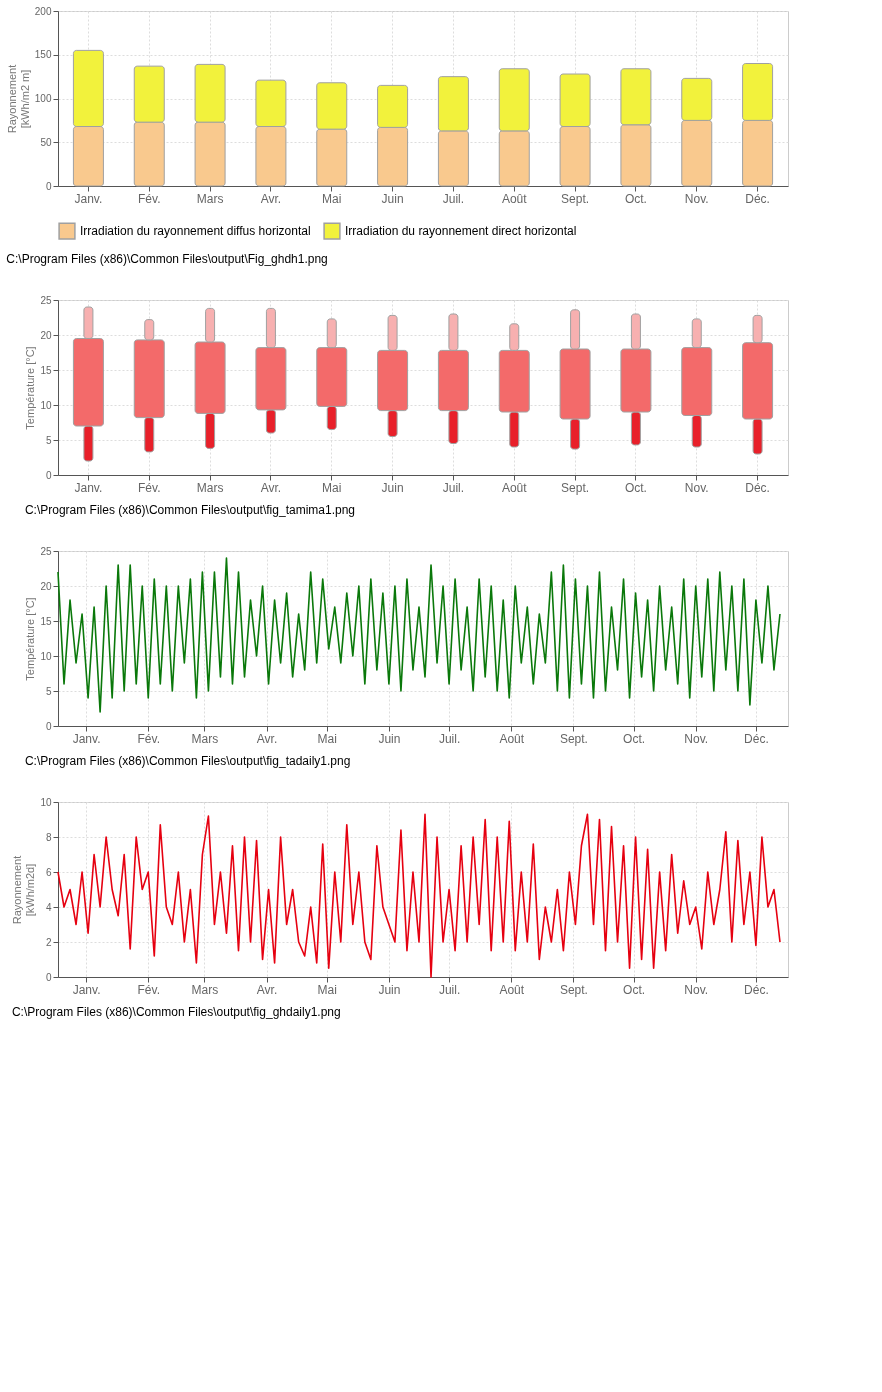 The height and width of the screenshot is (1392, 882). What do you see at coordinates (43, 11) in the screenshot?
I see `y-tick-label: 200` at bounding box center [43, 11].